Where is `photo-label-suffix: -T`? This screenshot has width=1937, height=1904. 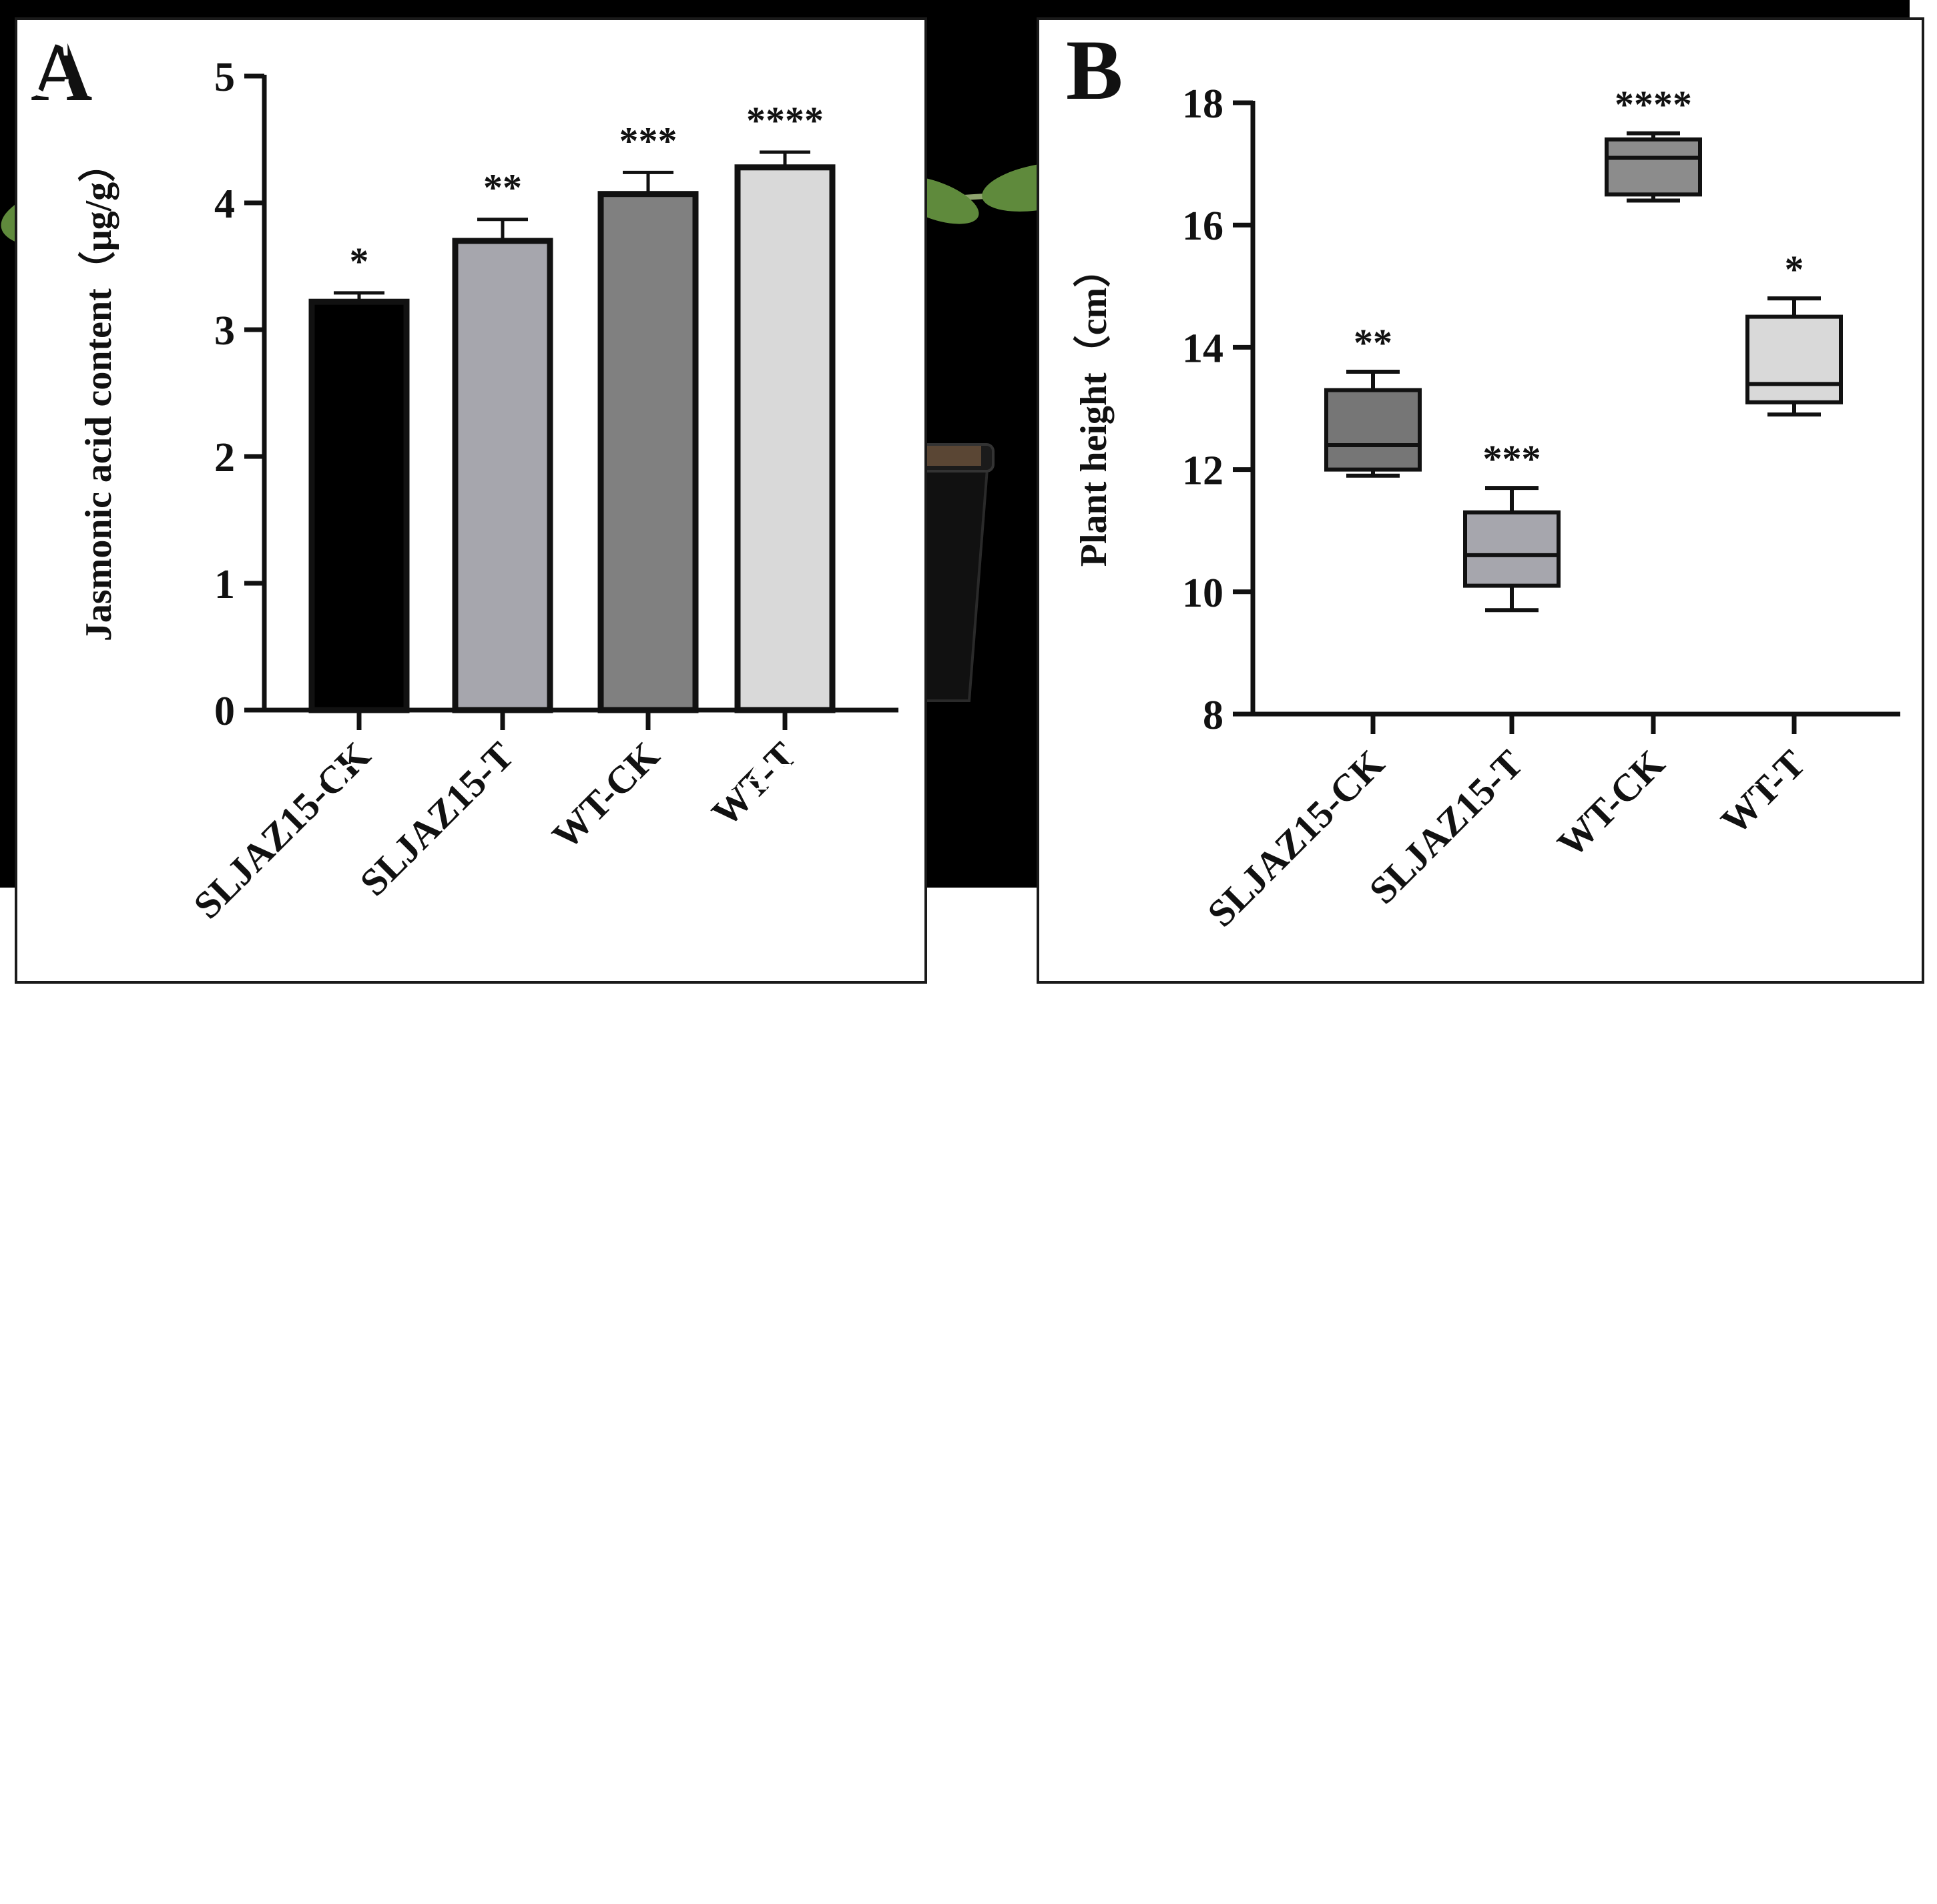
photo-label-suffix: -T is located at coordinates (850, 777).